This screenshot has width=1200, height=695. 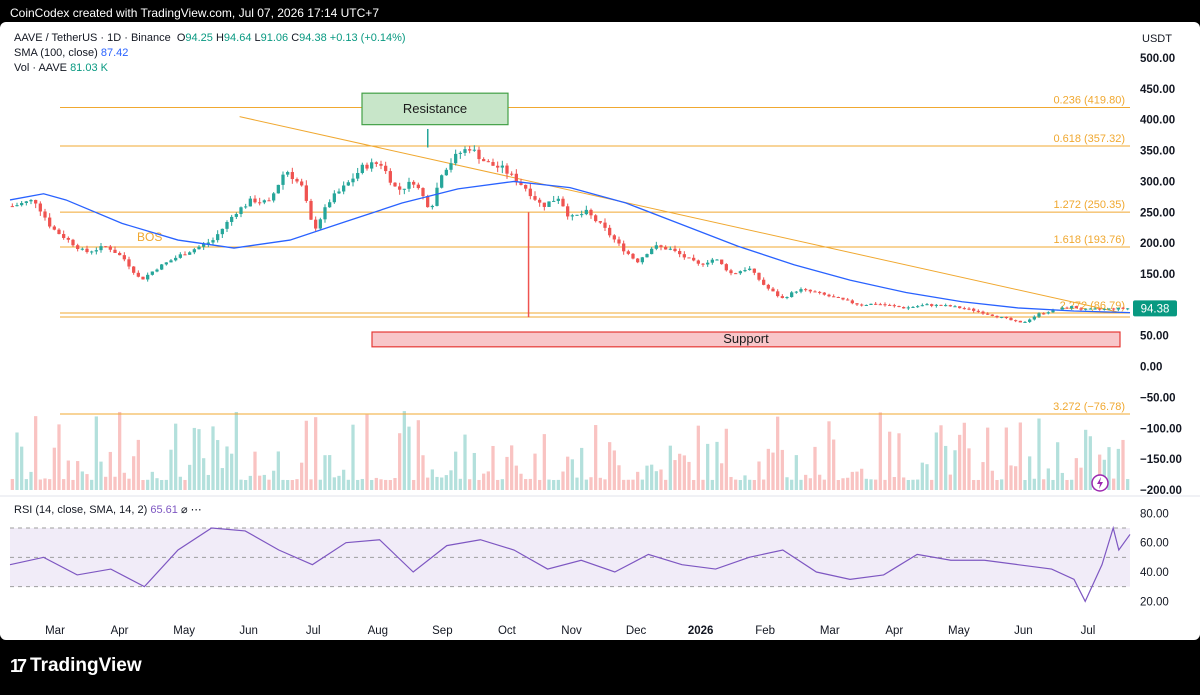 I want to click on lightning-icon, so click(x=1100, y=483).